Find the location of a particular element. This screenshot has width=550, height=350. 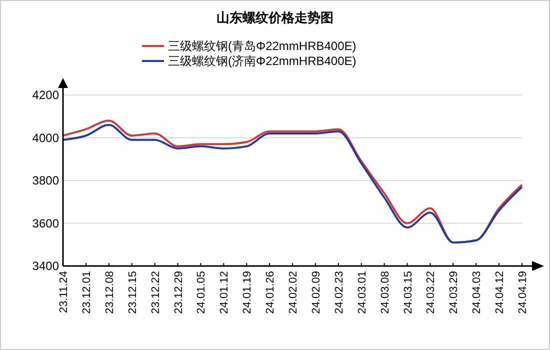

x-tick-label: 23.11.24 is located at coordinates (64, 292).